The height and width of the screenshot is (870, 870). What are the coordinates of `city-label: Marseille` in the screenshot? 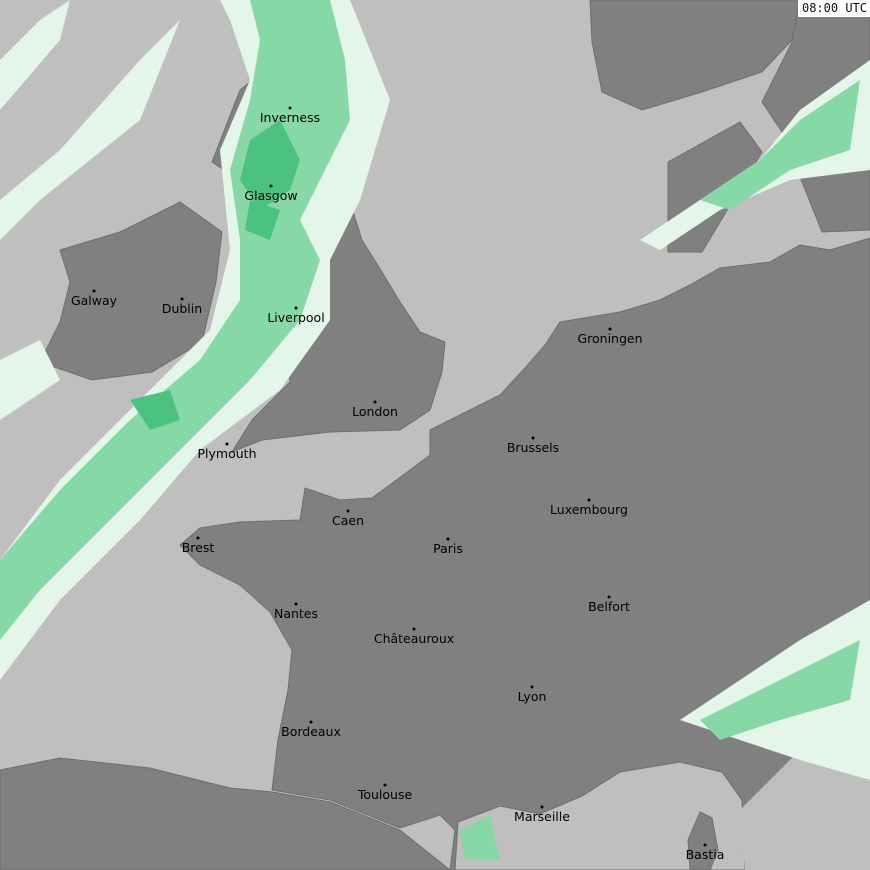 It's located at (542, 816).